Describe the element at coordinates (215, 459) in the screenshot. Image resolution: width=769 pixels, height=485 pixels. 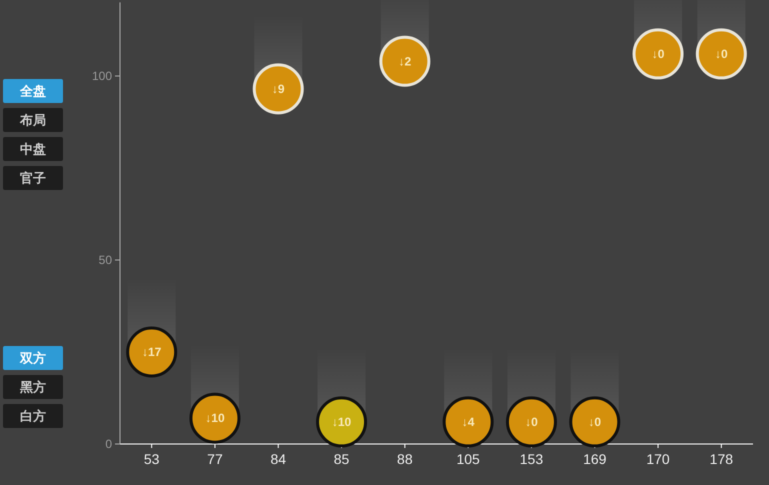
I see `x-tick-label: 77` at that location.